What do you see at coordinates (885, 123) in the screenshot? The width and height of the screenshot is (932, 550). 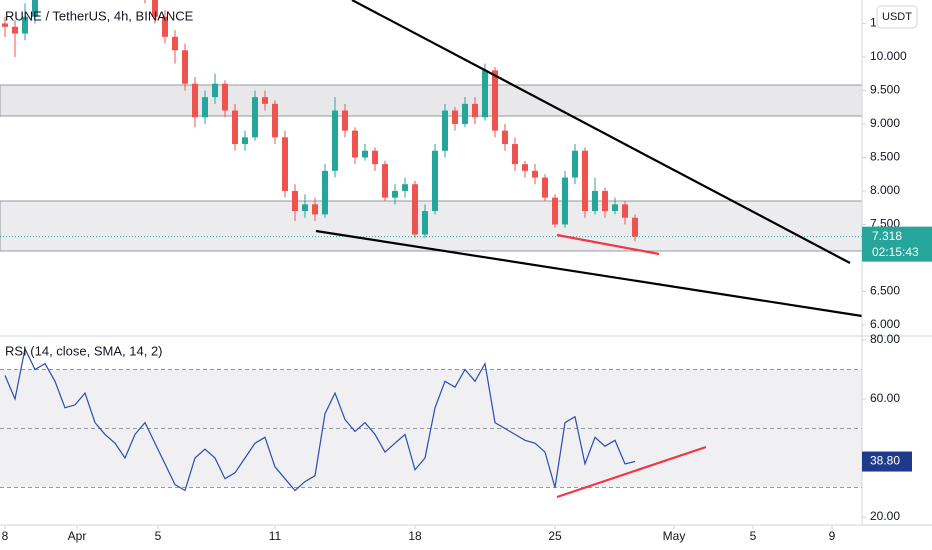 I see `y-tick-label: 9.000` at bounding box center [885, 123].